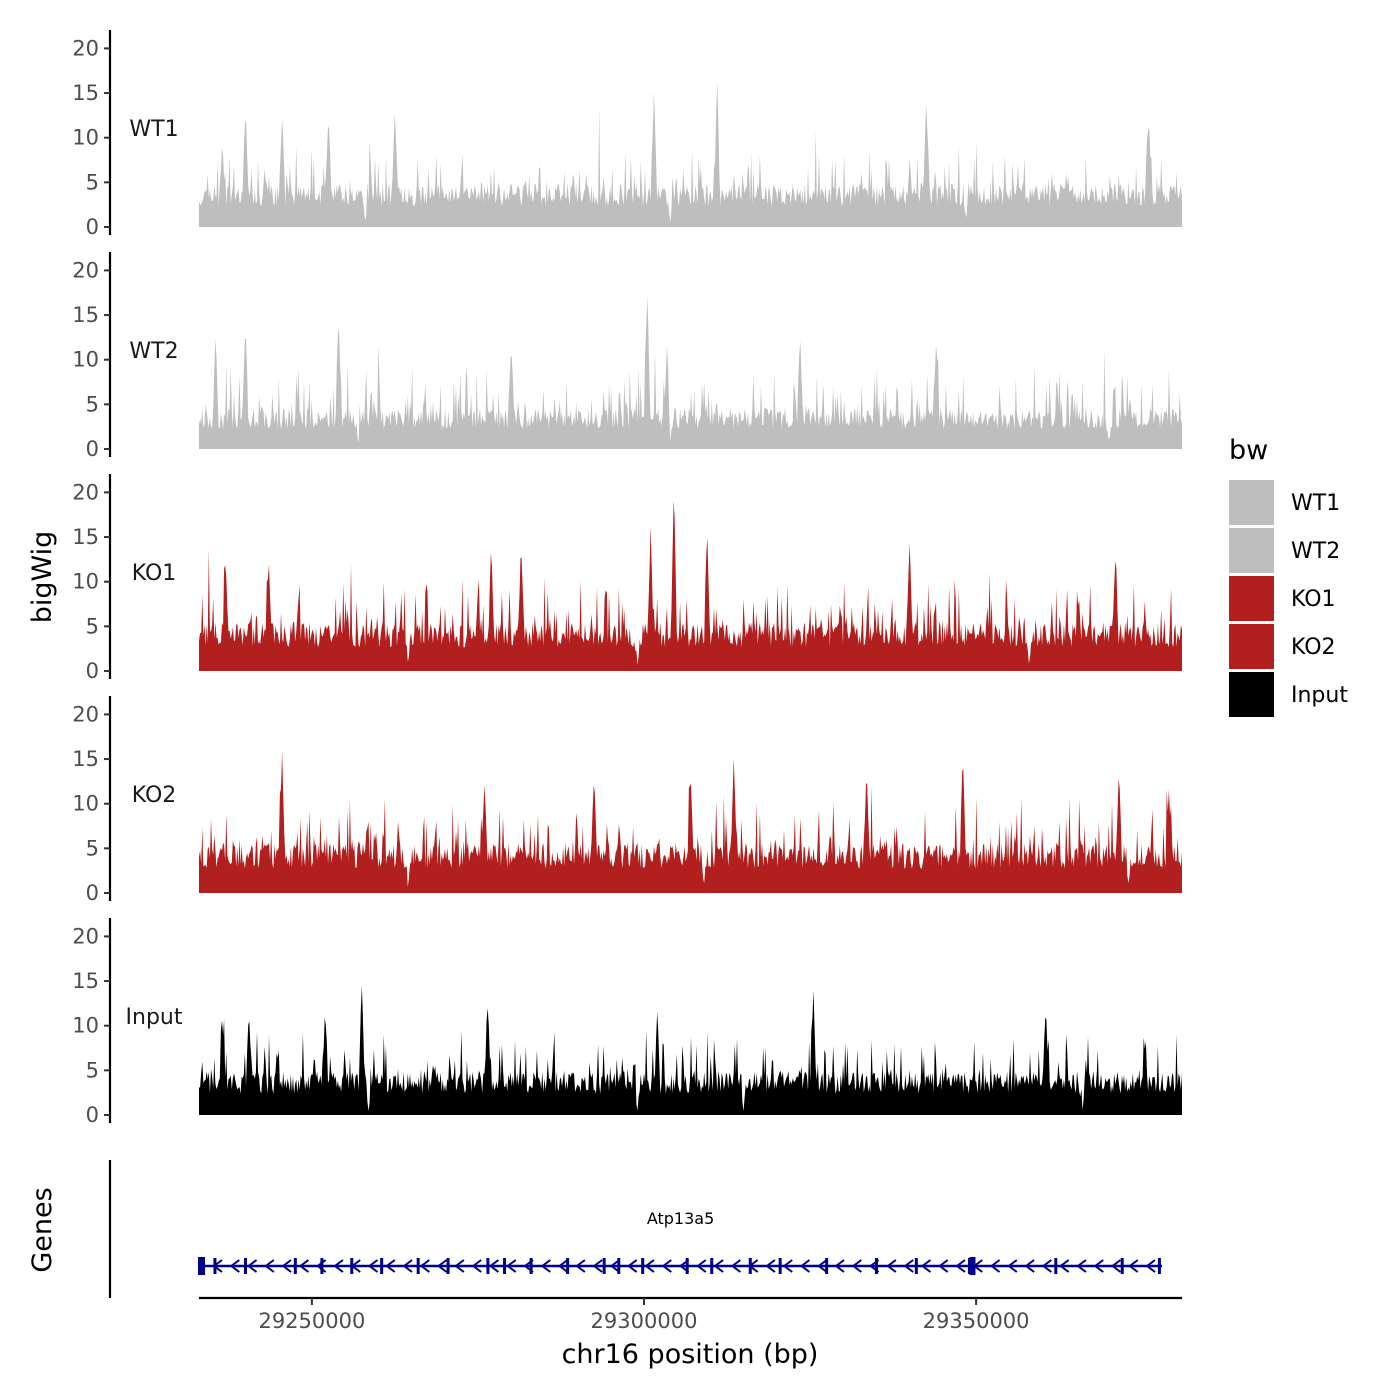 The height and width of the screenshot is (1400, 1400). Describe the element at coordinates (690, 1314) in the screenshot. I see `x-axis: 29250000 29300000 29350000` at that location.